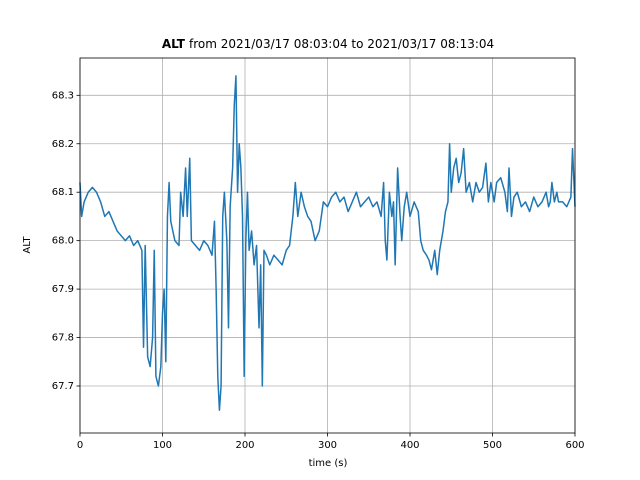 Image resolution: width=640 pixels, height=480 pixels. I want to click on y-tick-label: 68.0, so click(63, 241).